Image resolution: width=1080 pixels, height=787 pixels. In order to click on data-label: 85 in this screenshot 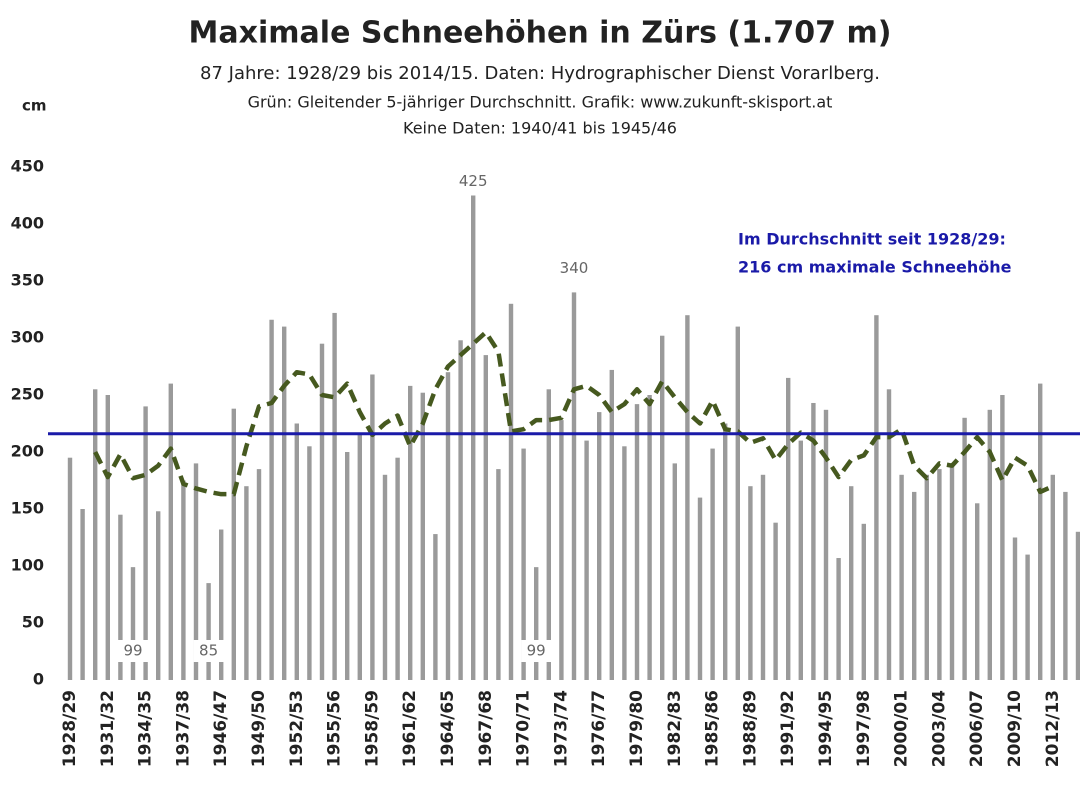, I will do `click(208, 651)`.